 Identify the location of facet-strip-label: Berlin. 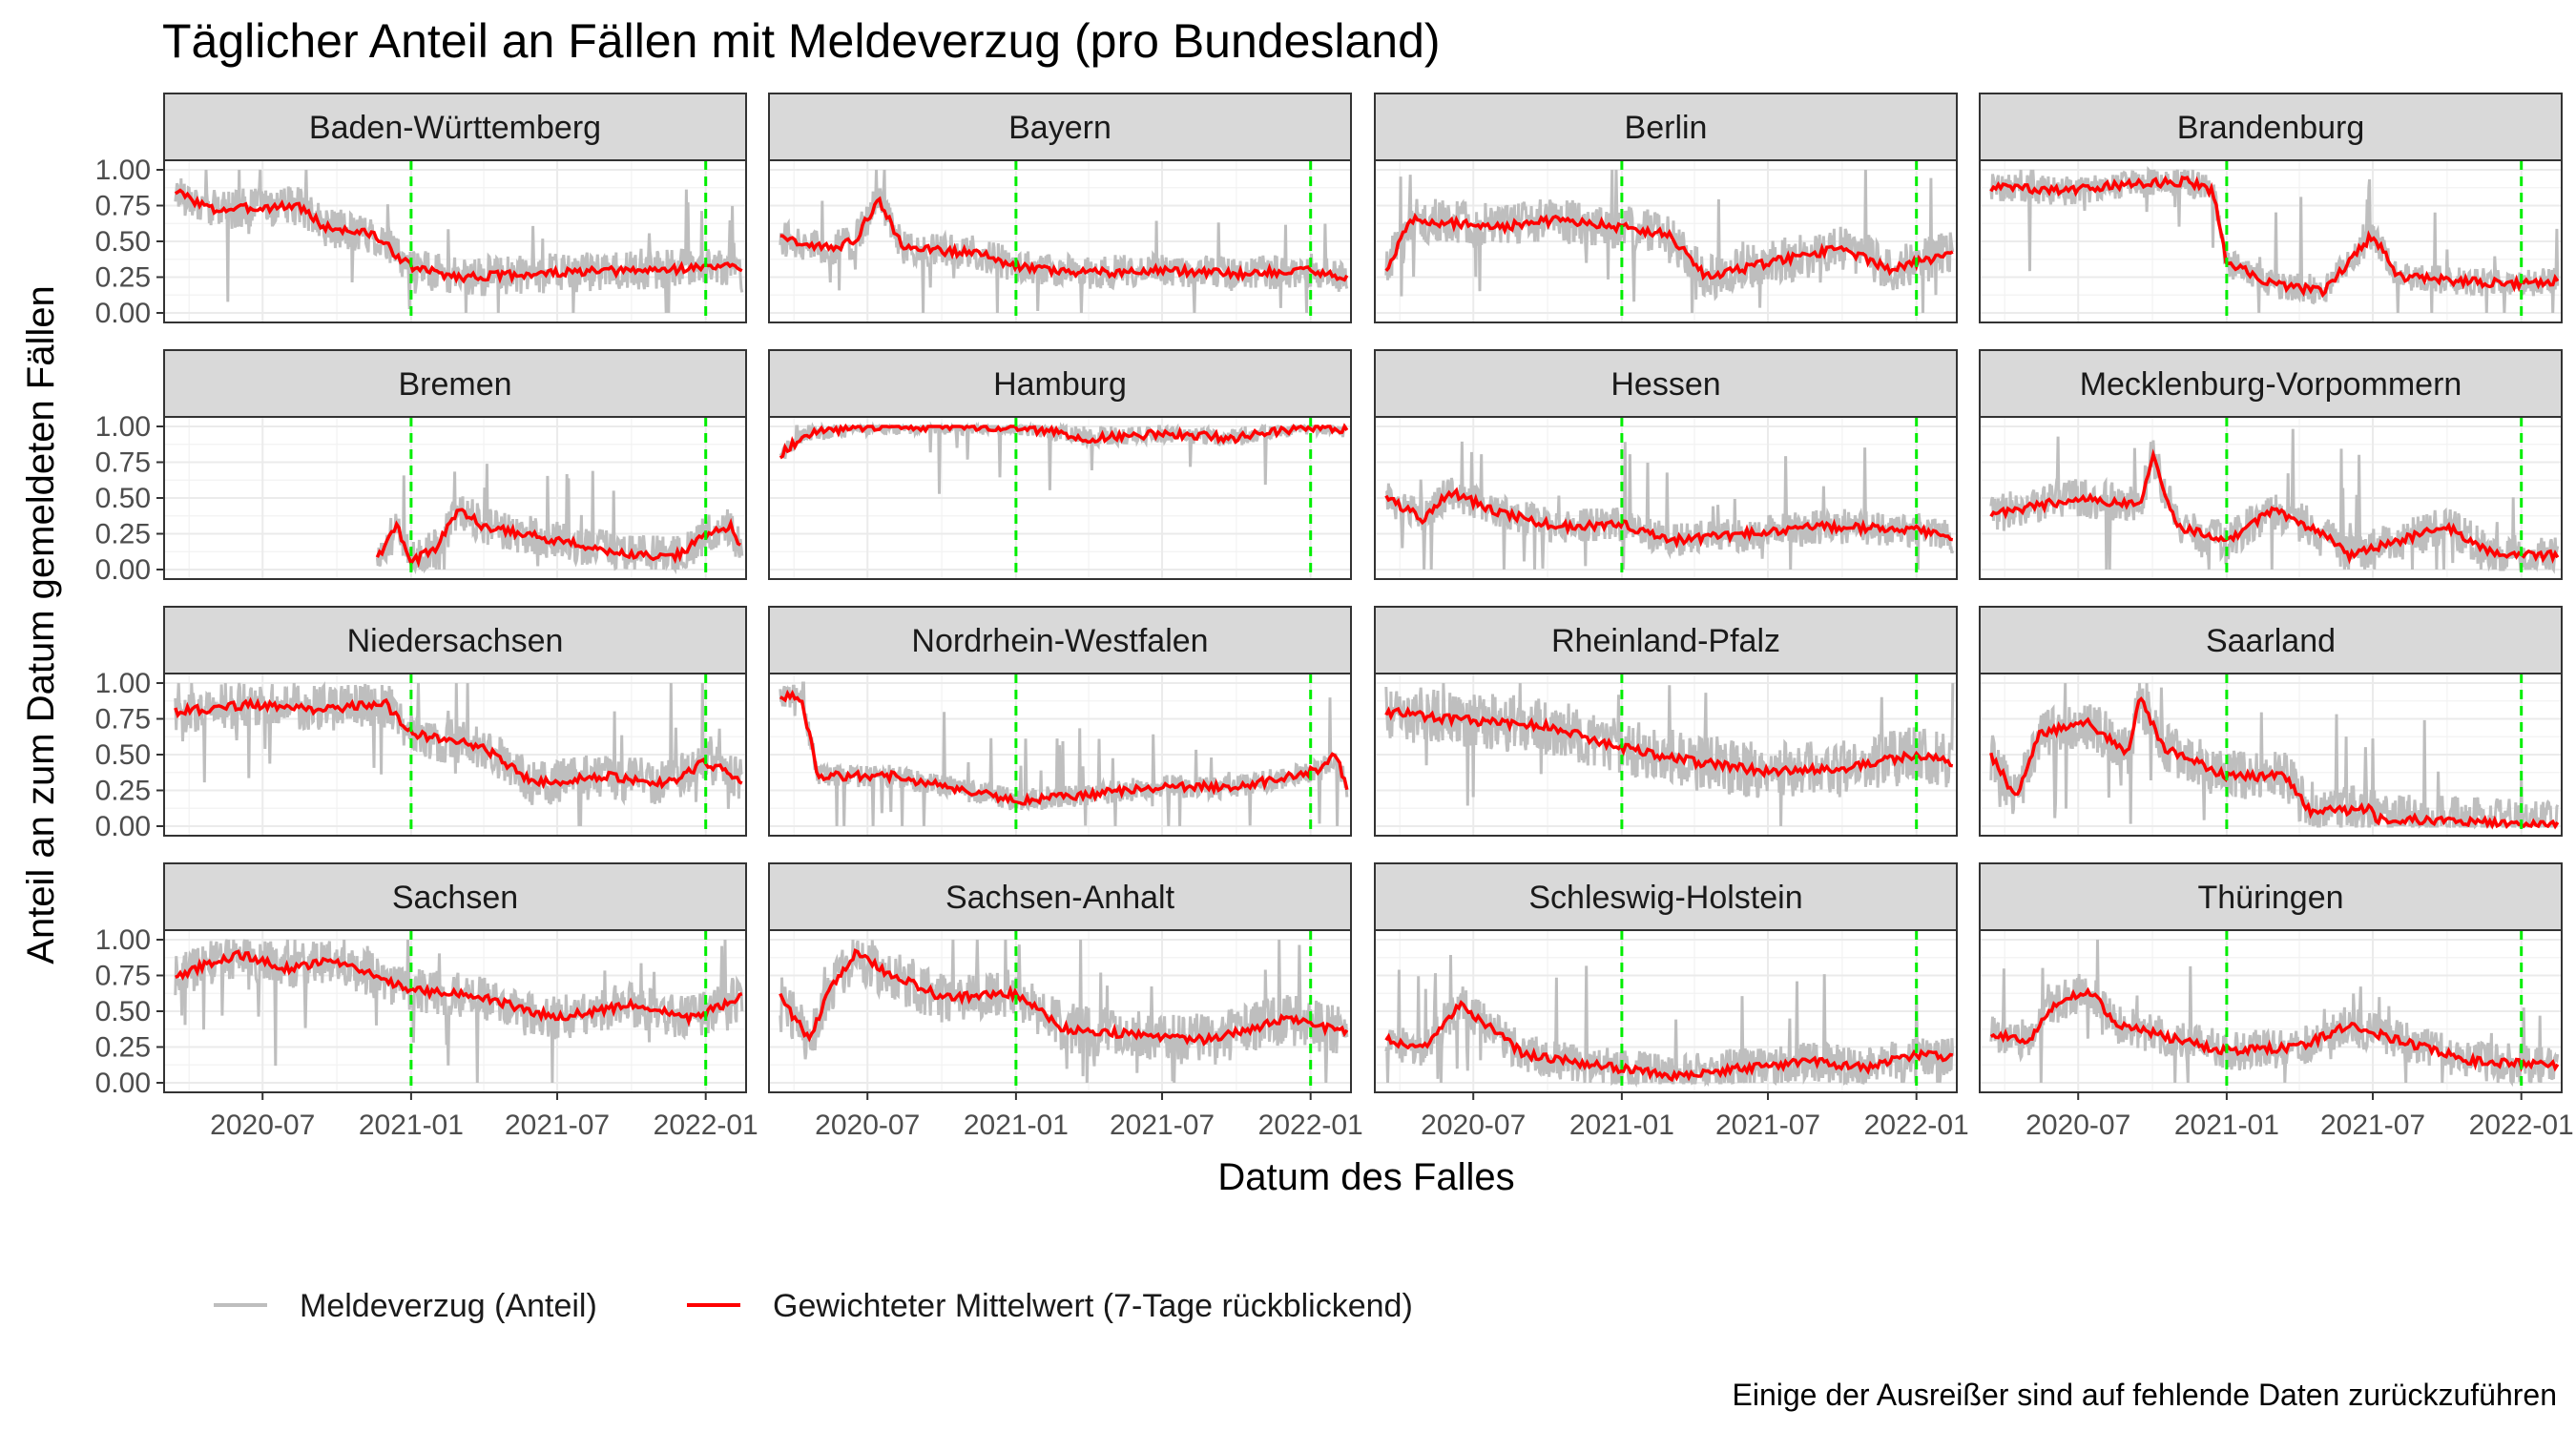
(1666, 128).